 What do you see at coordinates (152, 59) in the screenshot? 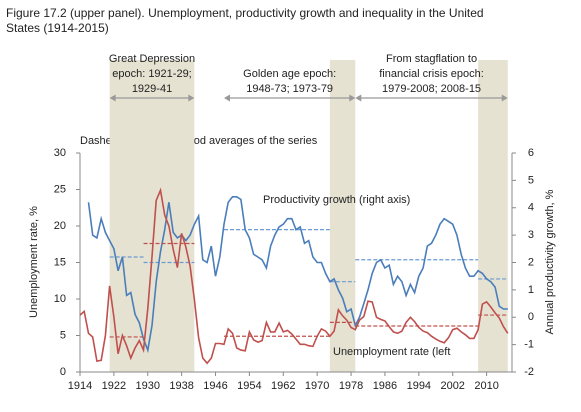
I see `epoch-label: Great Depression` at bounding box center [152, 59].